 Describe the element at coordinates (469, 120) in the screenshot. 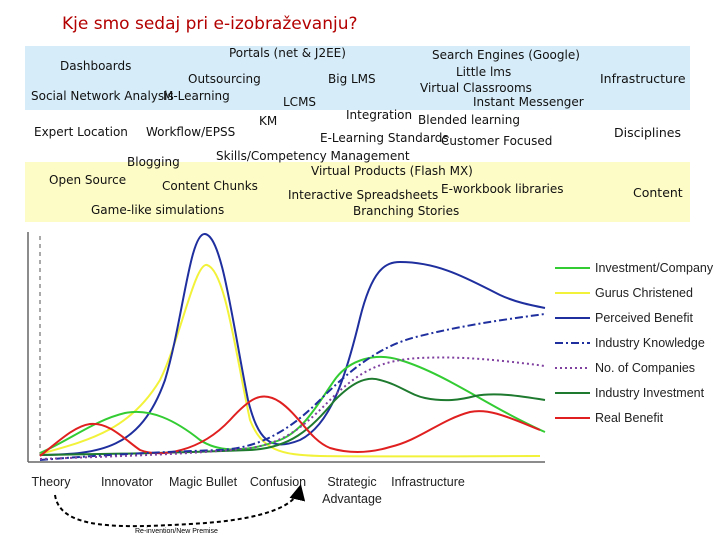

I see `term-blended-learning: Blended learning` at that location.